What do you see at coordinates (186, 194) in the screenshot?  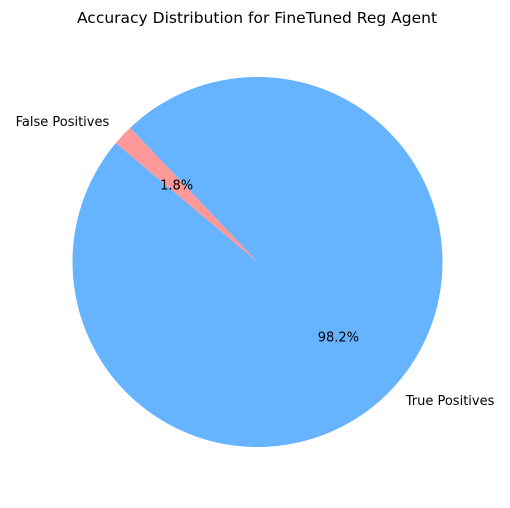 I see `pie-slice-false-positives` at bounding box center [186, 194].